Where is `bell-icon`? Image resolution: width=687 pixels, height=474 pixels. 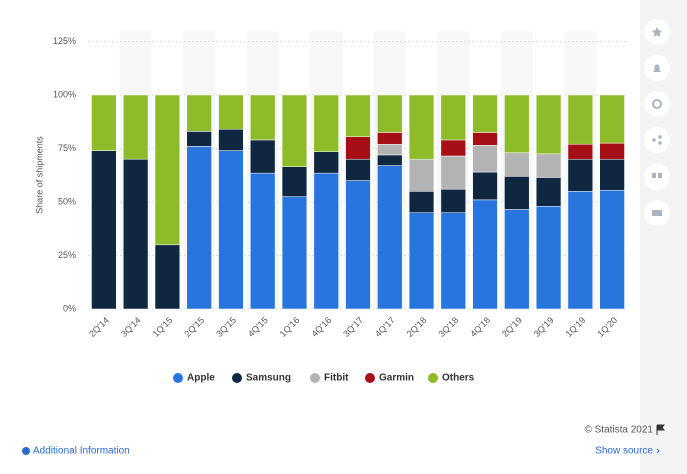
bell-icon is located at coordinates (657, 68).